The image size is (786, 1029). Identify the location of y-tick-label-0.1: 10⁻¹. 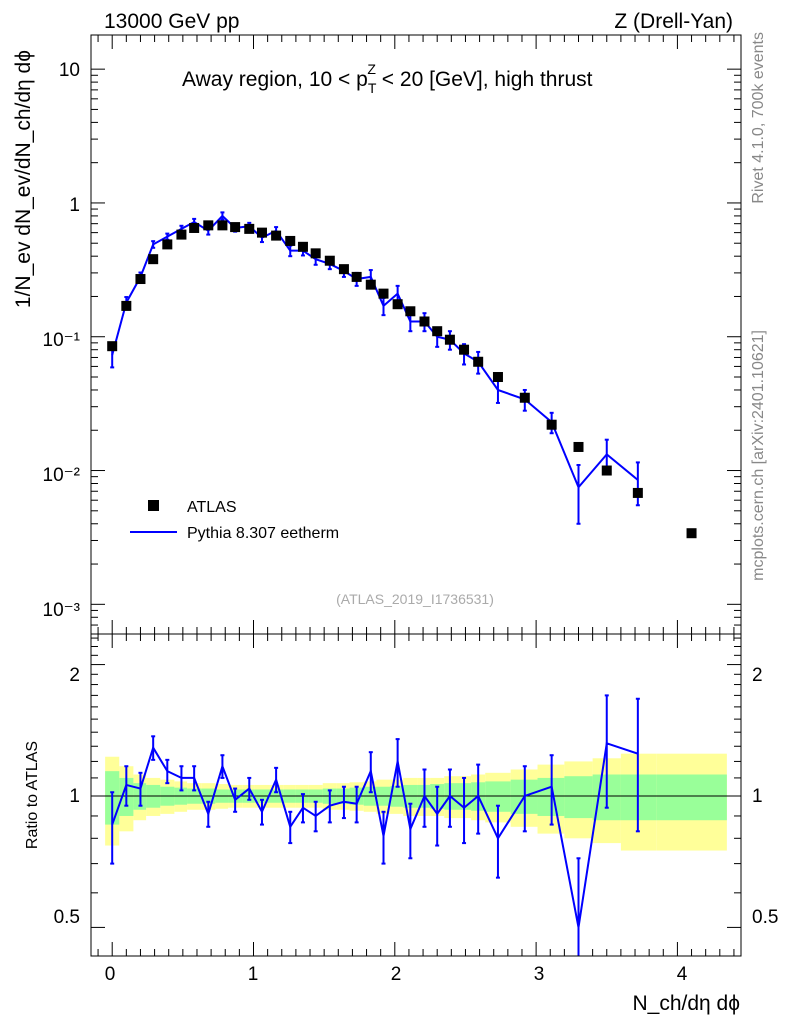
(62, 340).